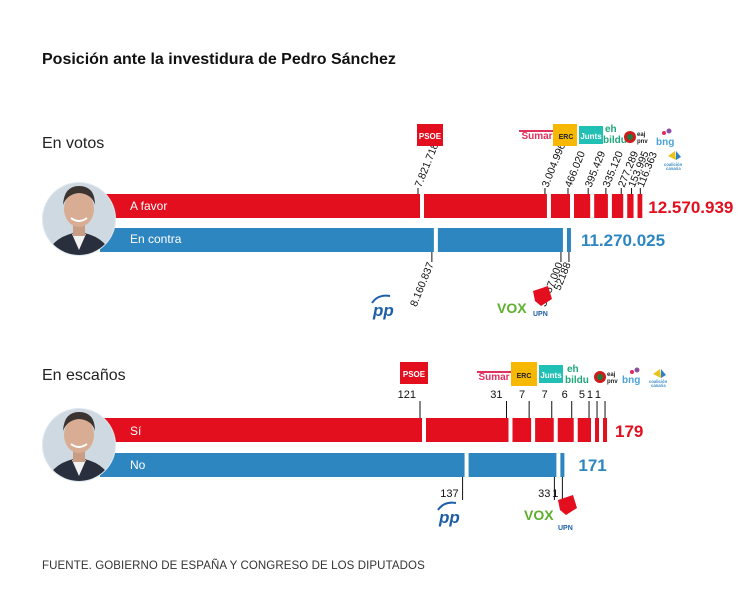  Describe the element at coordinates (427, 165) in the screenshot. I see `value-label-favor-psoe: 7.821.718` at that location.